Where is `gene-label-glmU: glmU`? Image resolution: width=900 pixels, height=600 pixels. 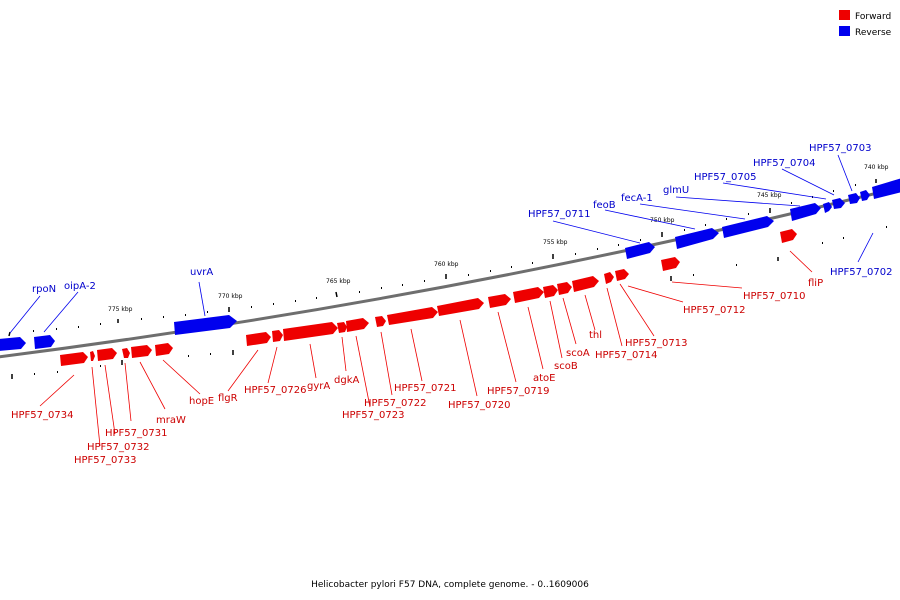 gene-label-glmU: glmU is located at coordinates (676, 190).